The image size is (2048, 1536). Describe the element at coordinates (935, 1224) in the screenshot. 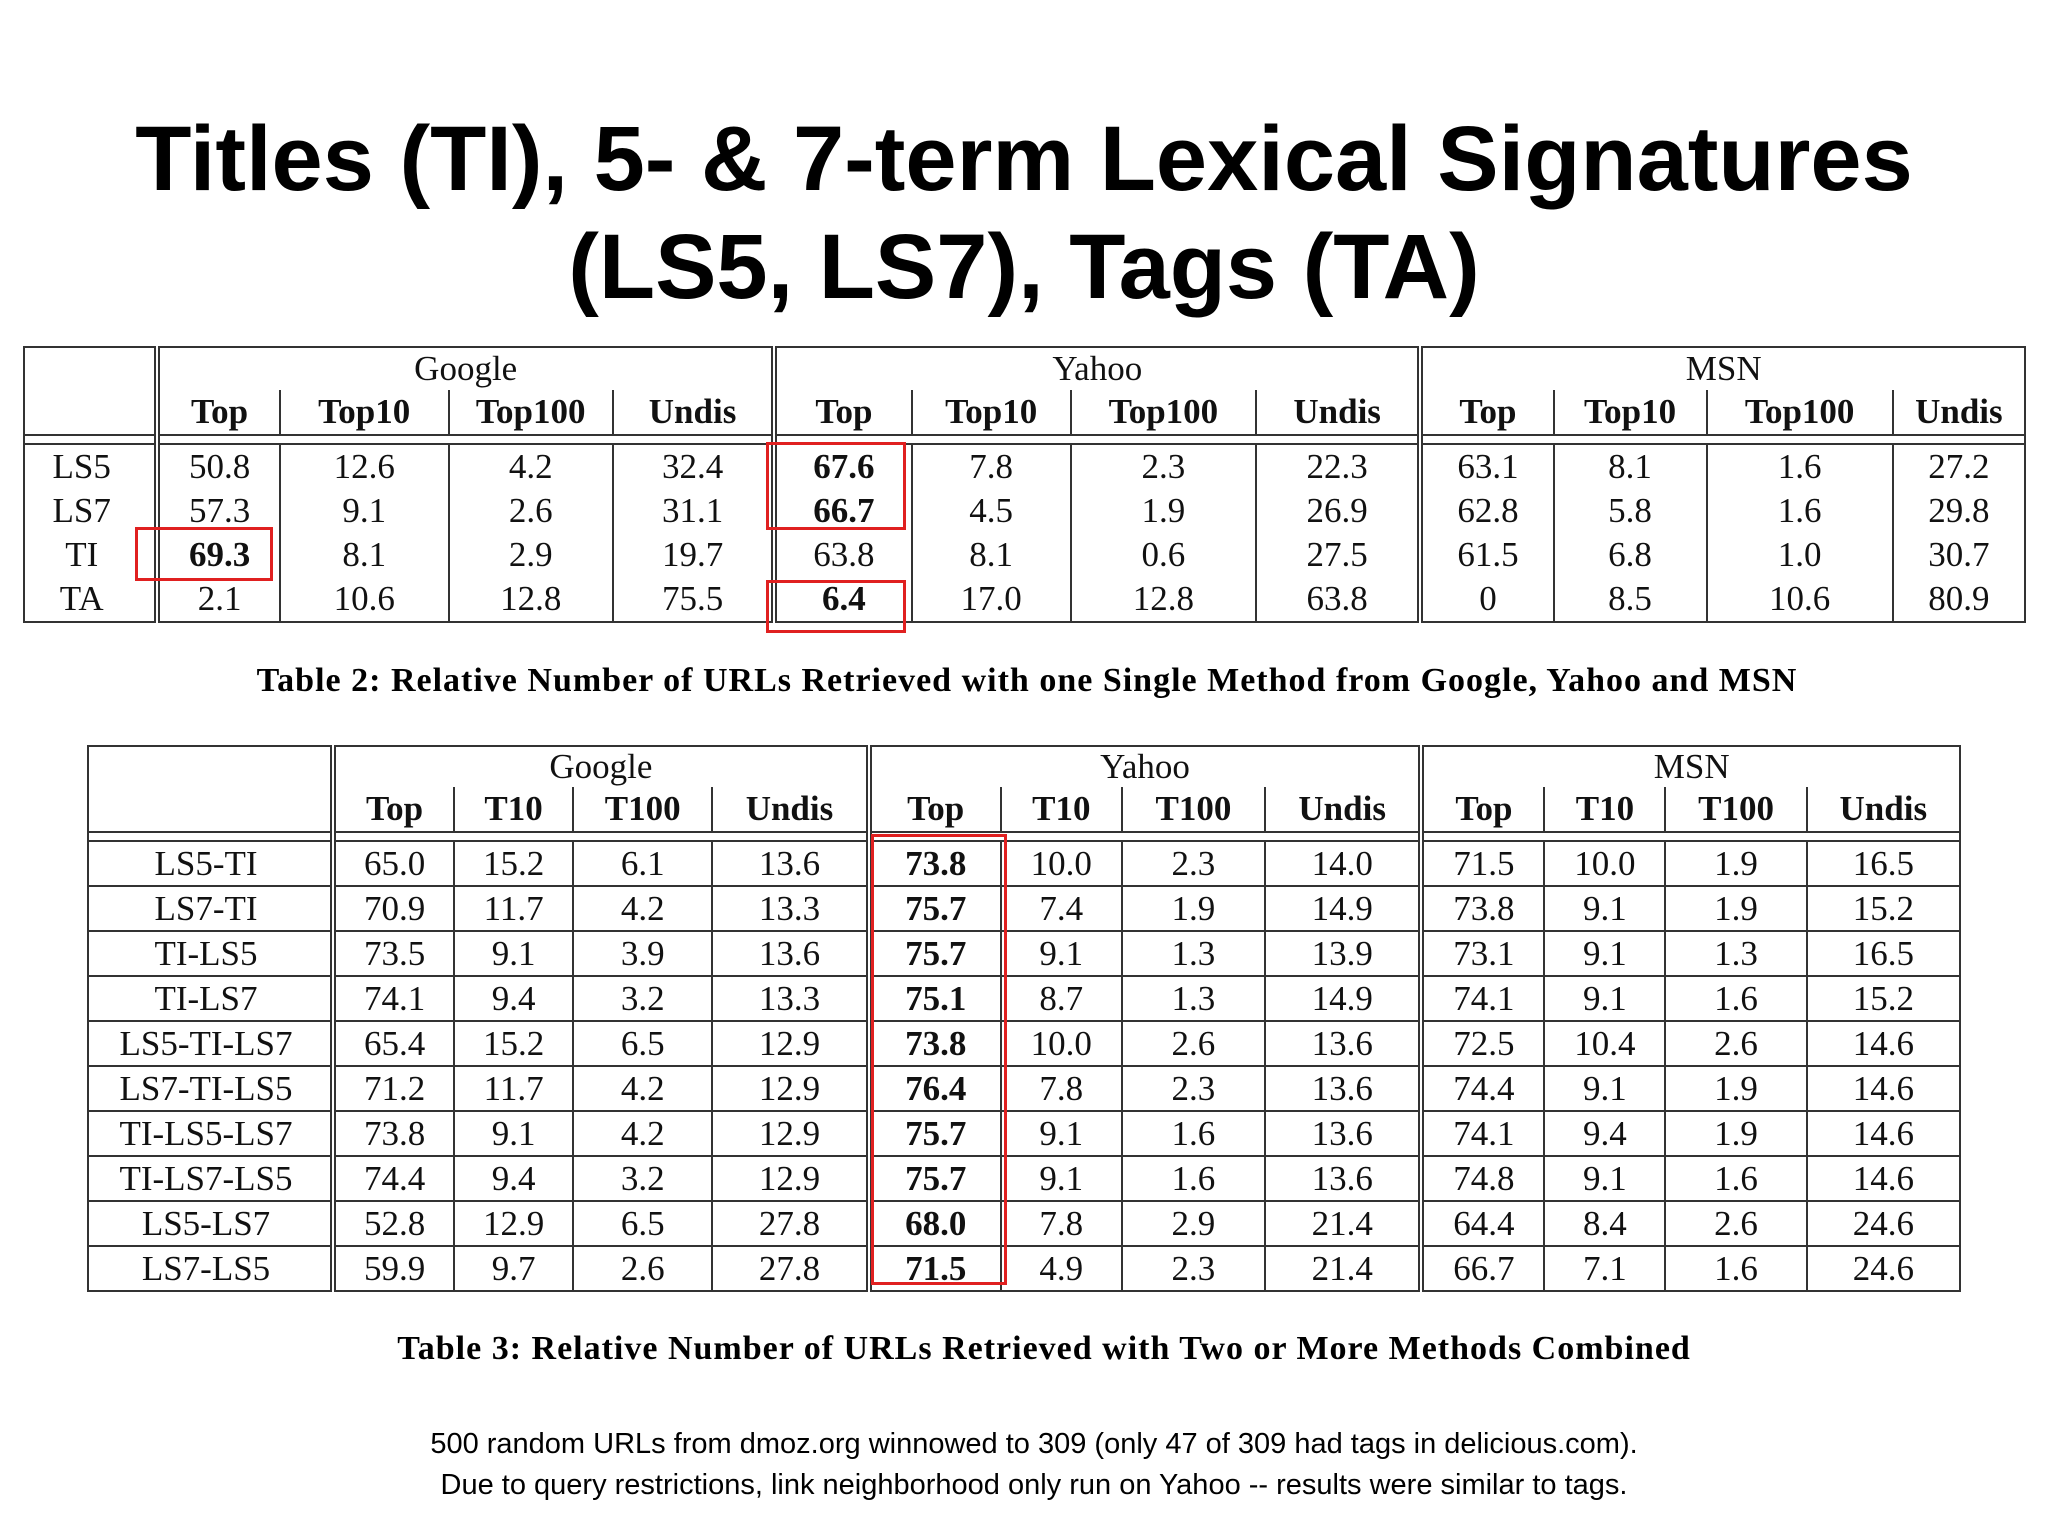

I see `table-cell: 68.0` at that location.